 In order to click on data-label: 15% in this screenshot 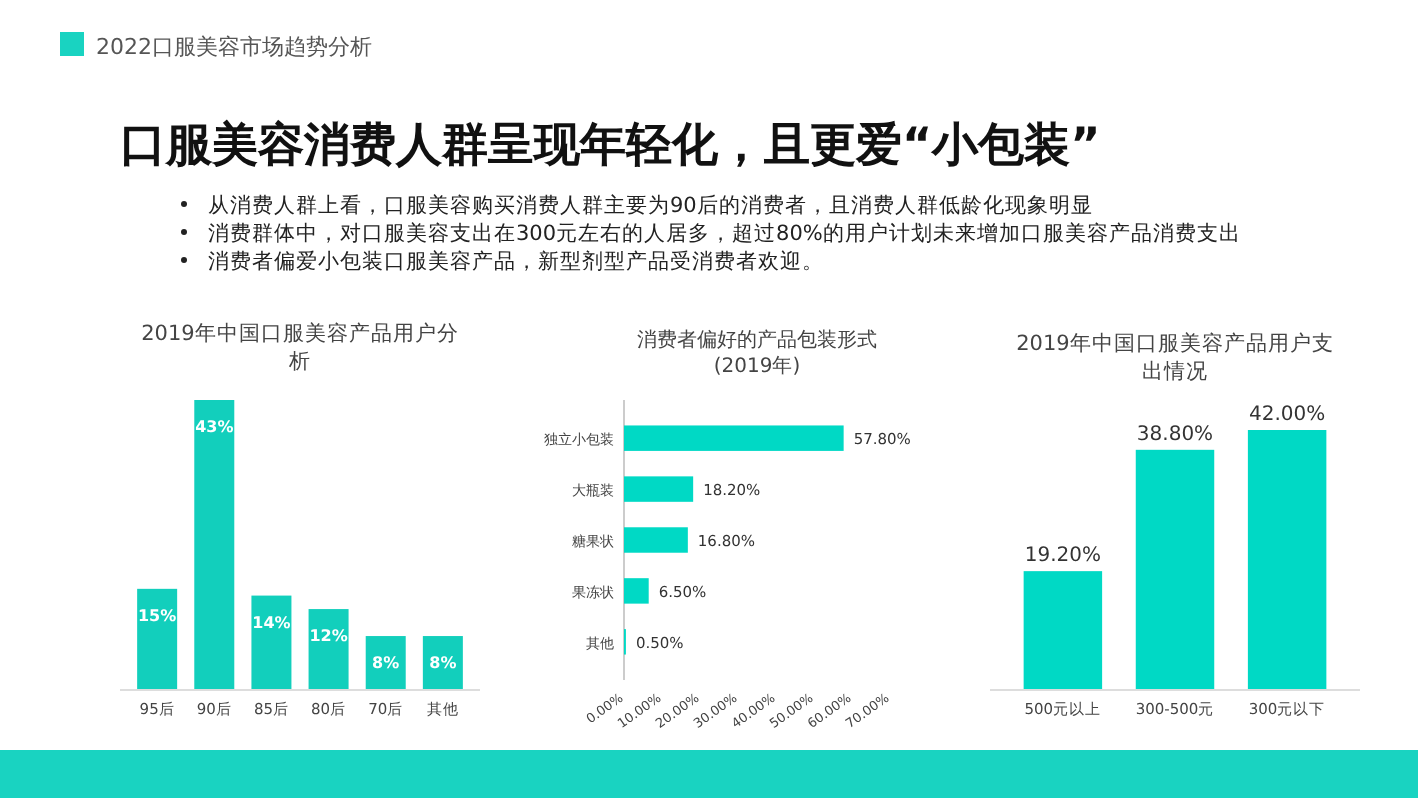, I will do `click(157, 615)`.